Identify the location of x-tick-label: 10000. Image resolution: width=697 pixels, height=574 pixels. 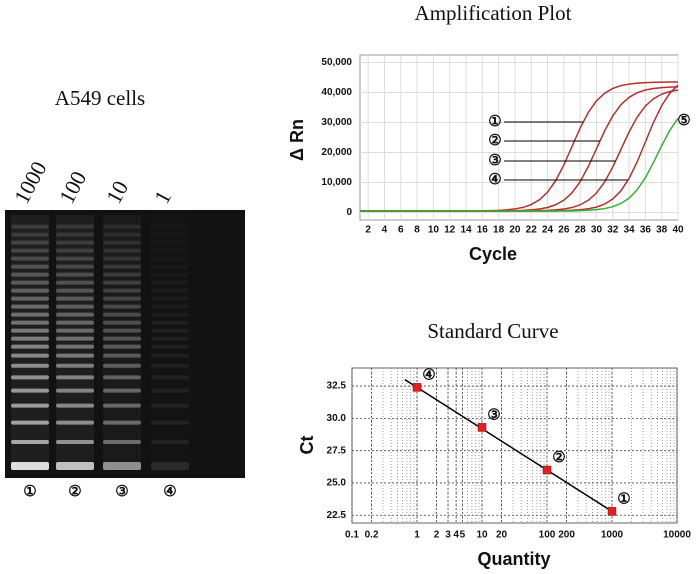
(677, 535).